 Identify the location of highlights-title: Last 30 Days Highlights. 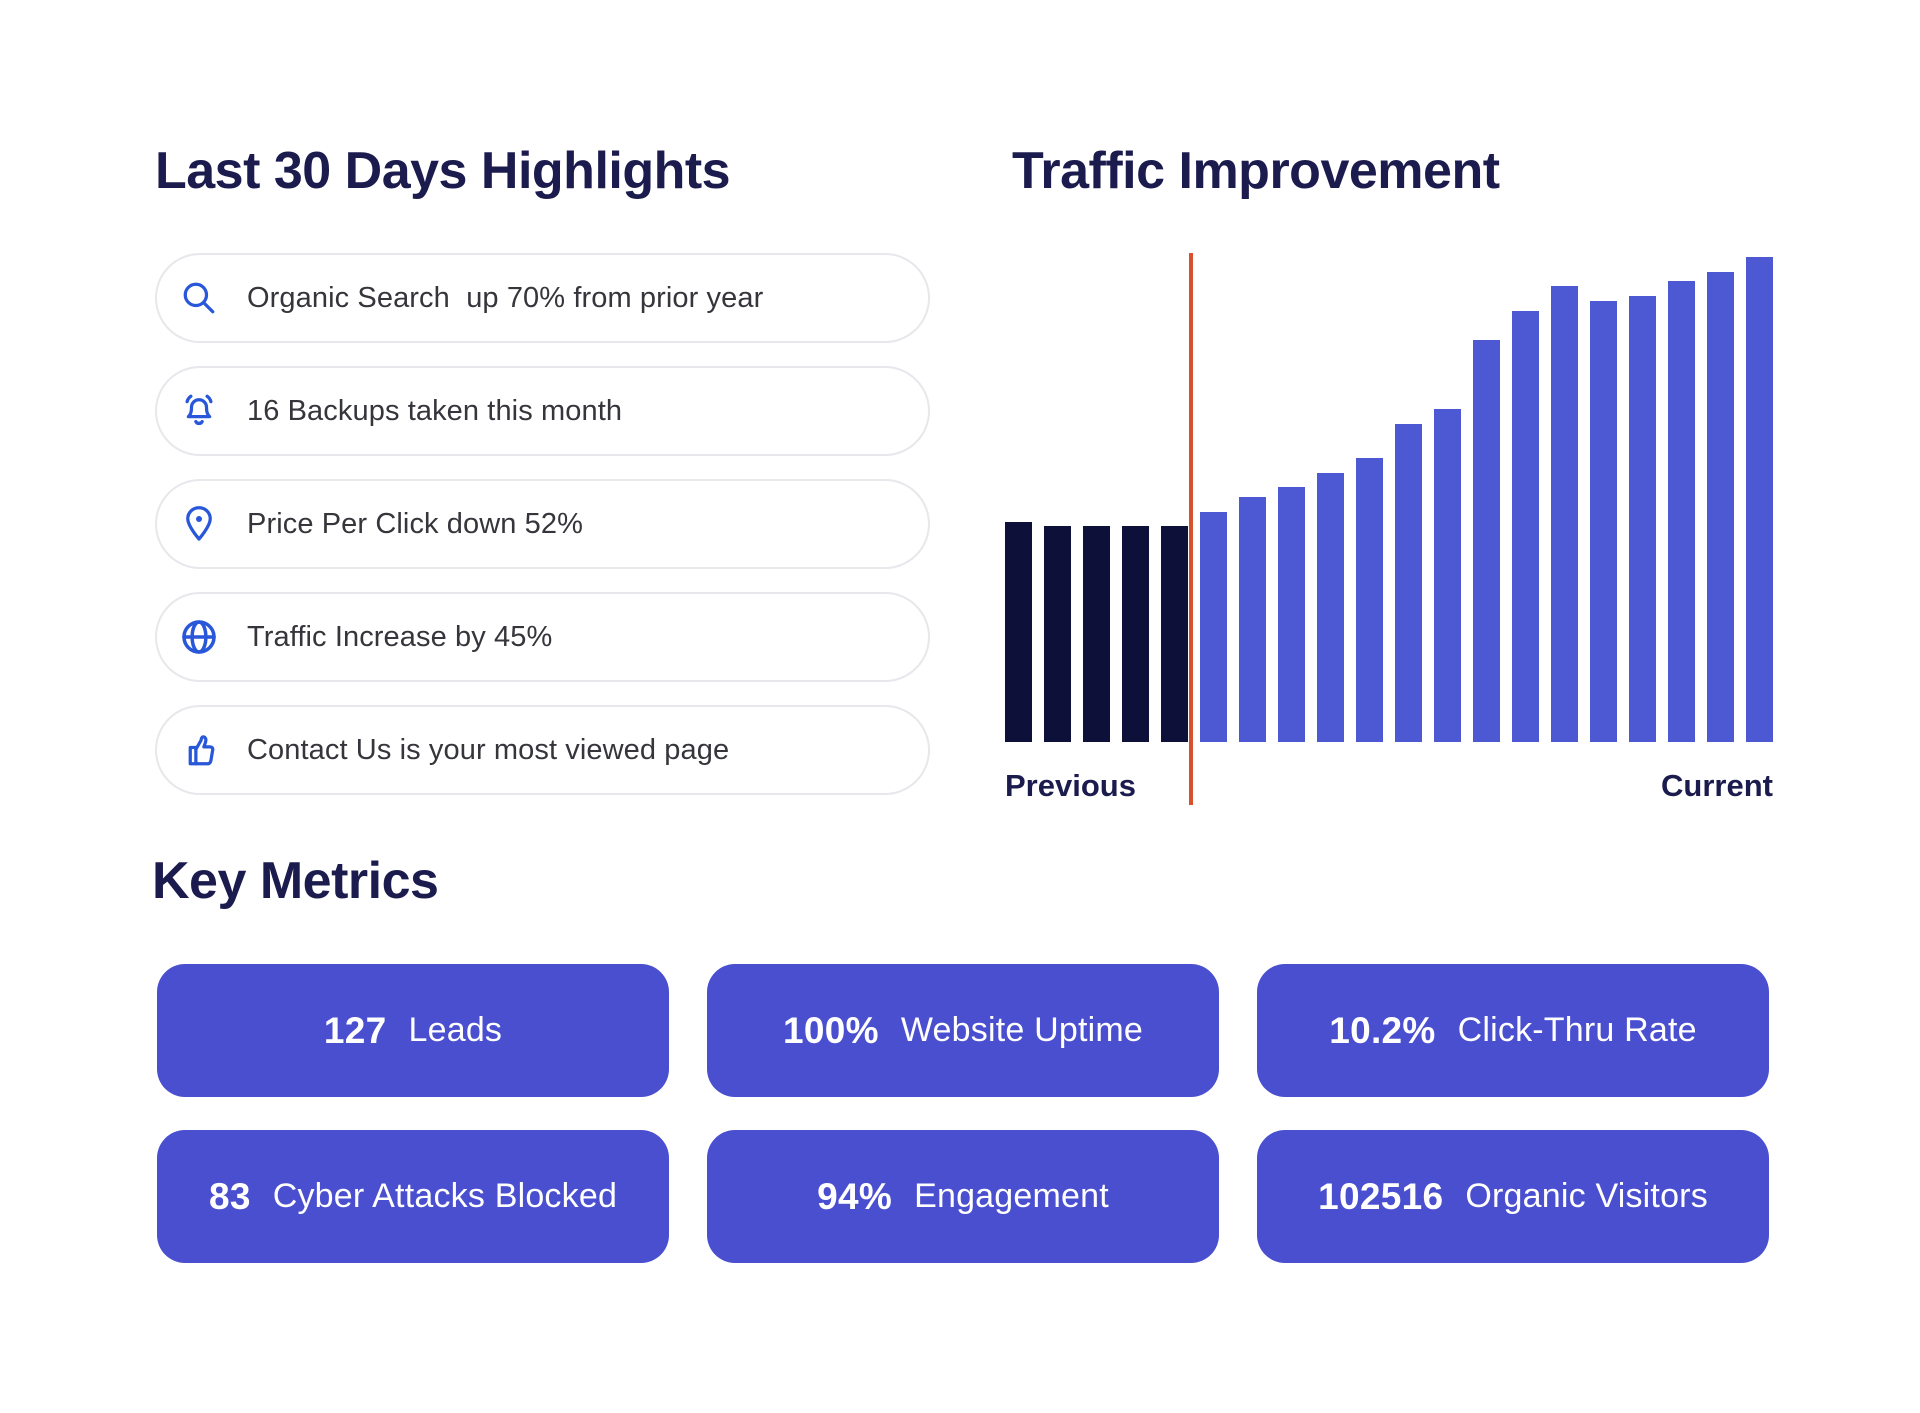
(443, 171).